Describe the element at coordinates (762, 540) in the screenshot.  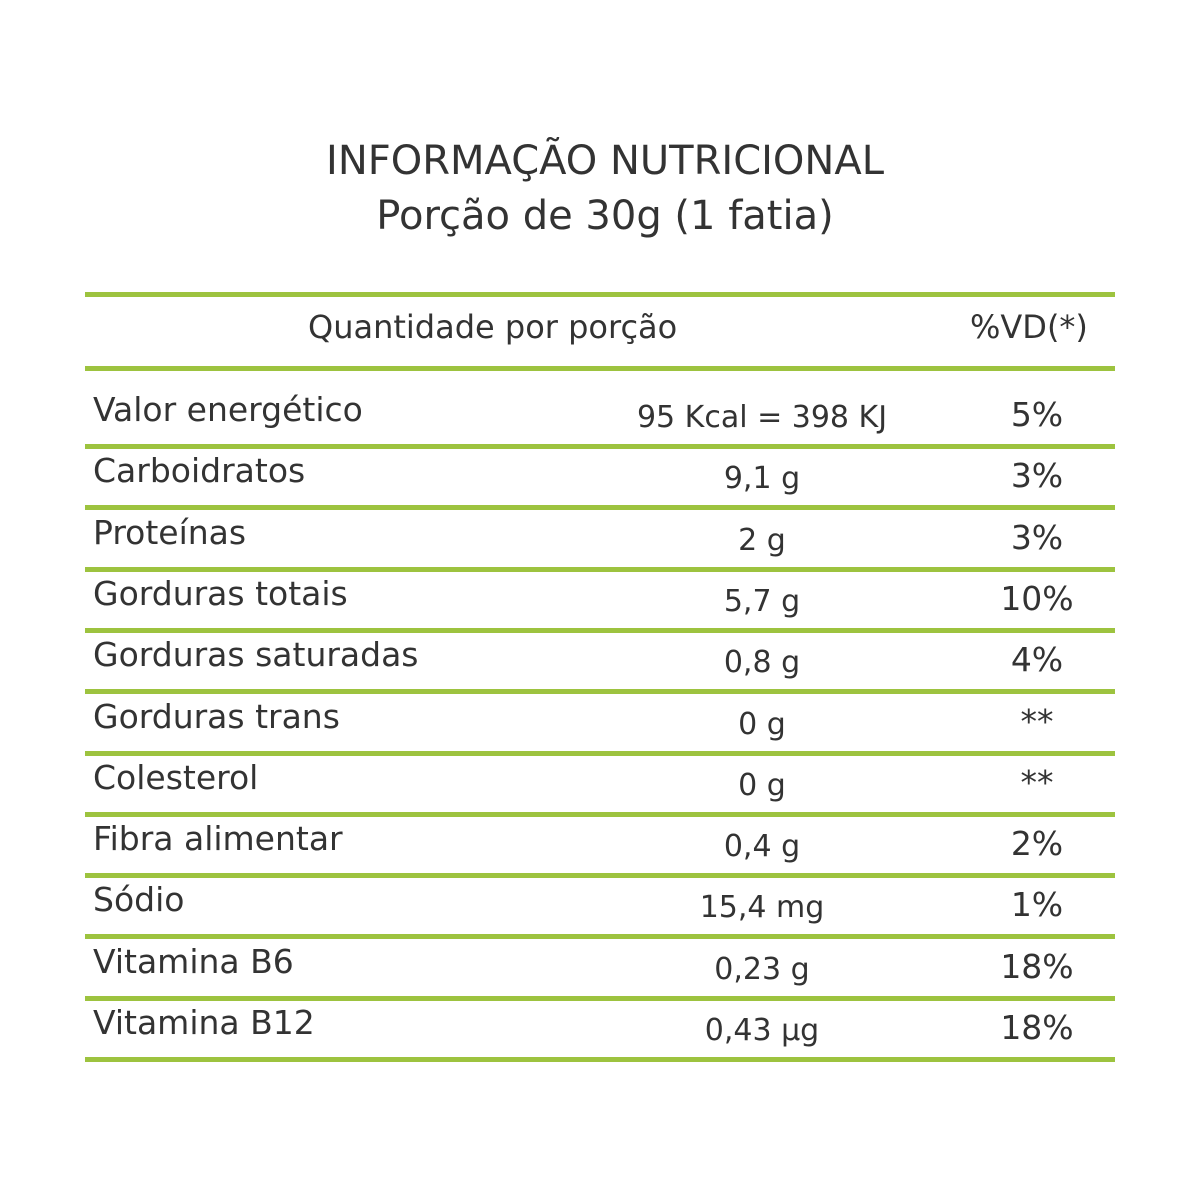
I see `amount: 2 g` at that location.